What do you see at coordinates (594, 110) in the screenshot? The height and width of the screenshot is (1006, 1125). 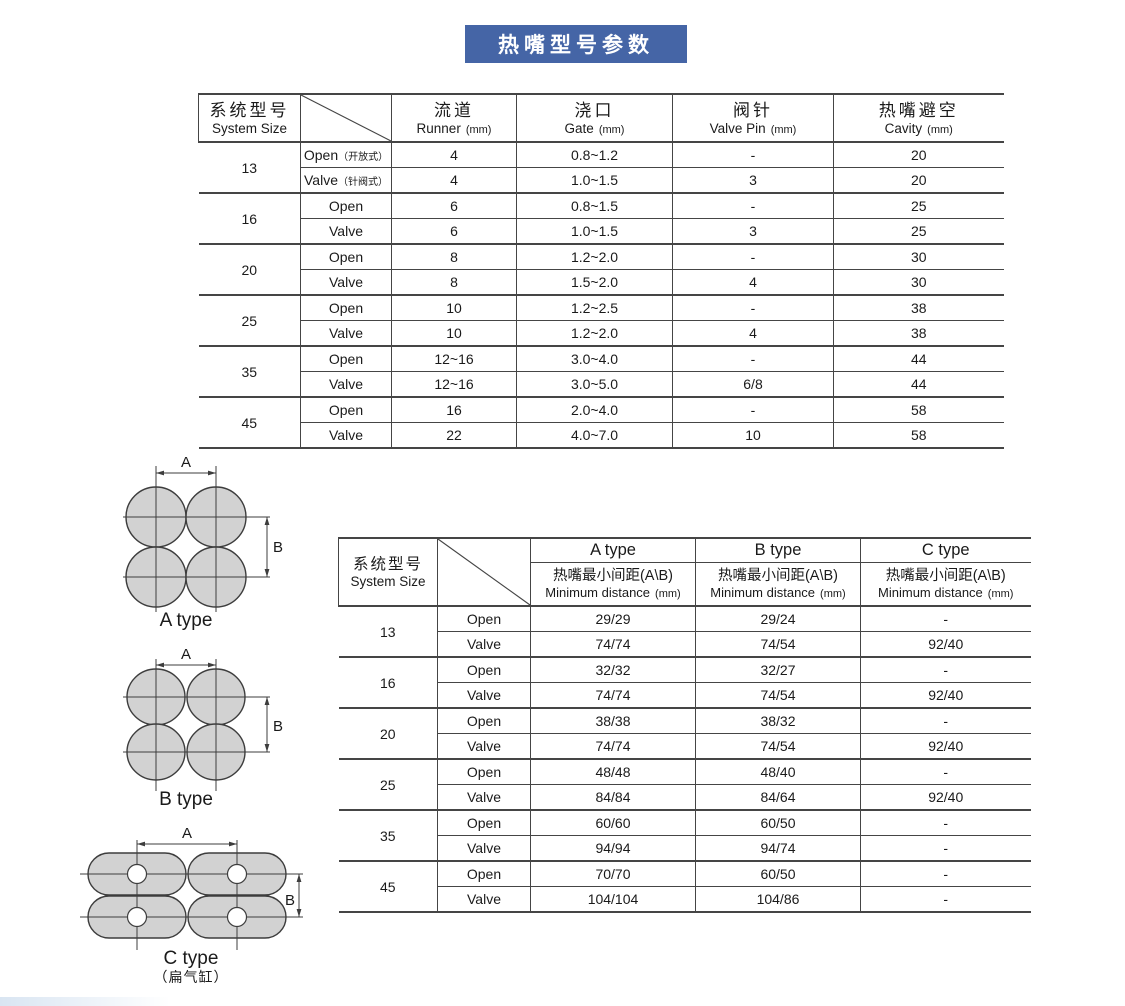 I see `header-zh: 浇口` at bounding box center [594, 110].